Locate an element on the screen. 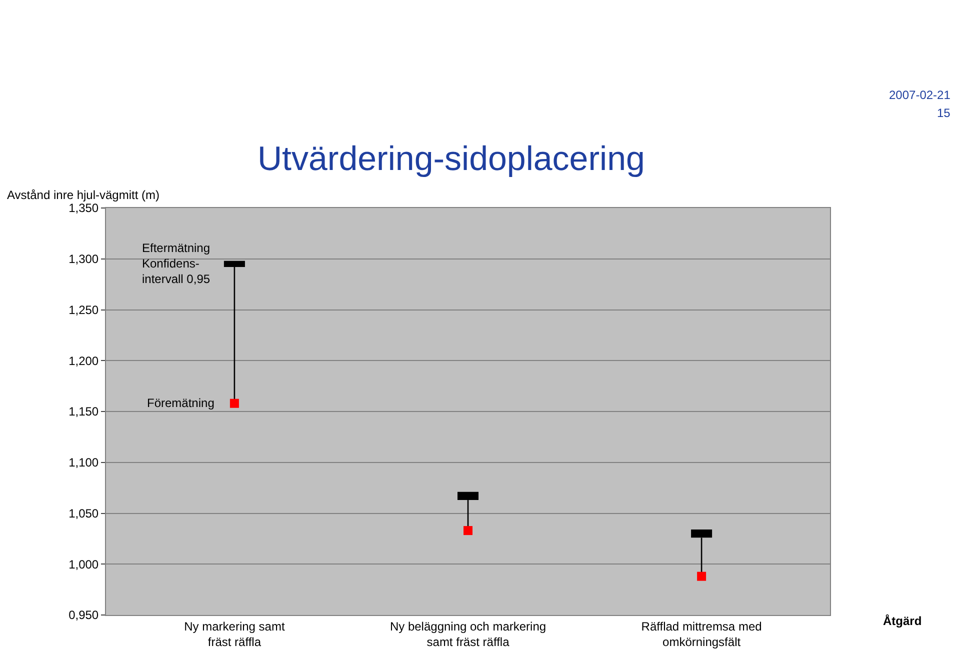 The image size is (960, 655). legend-label: Eftermätning Konfidens- intervall 0,95 is located at coordinates (176, 263).